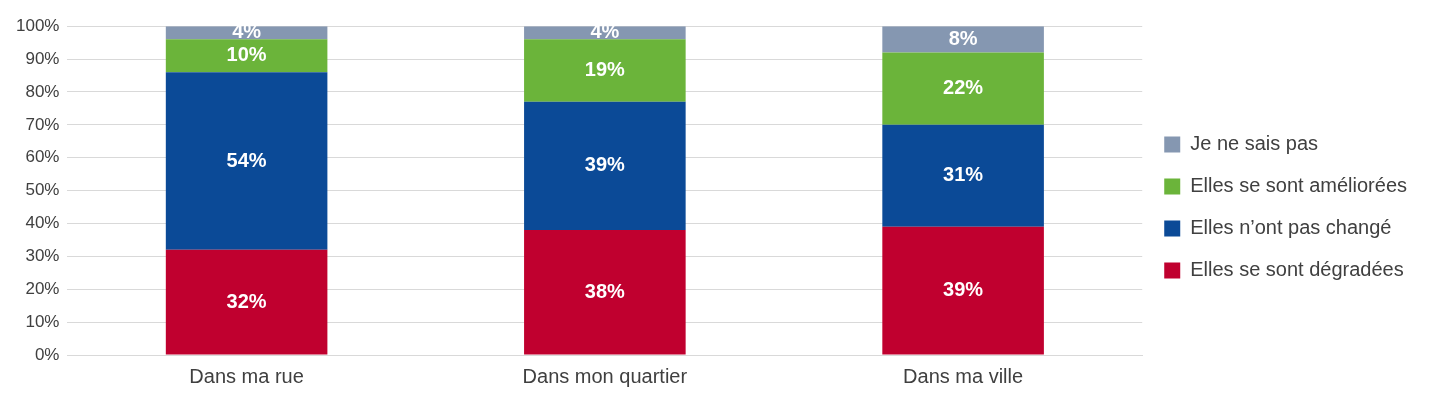  I want to click on y-tick-label: 70%, so click(42, 124).